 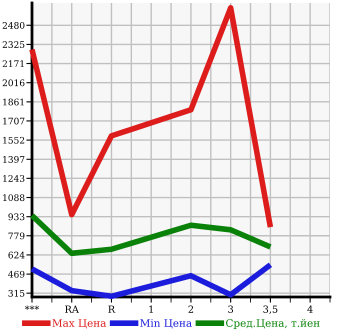 I want to click on x-tick-label: R, so click(x=112, y=309).